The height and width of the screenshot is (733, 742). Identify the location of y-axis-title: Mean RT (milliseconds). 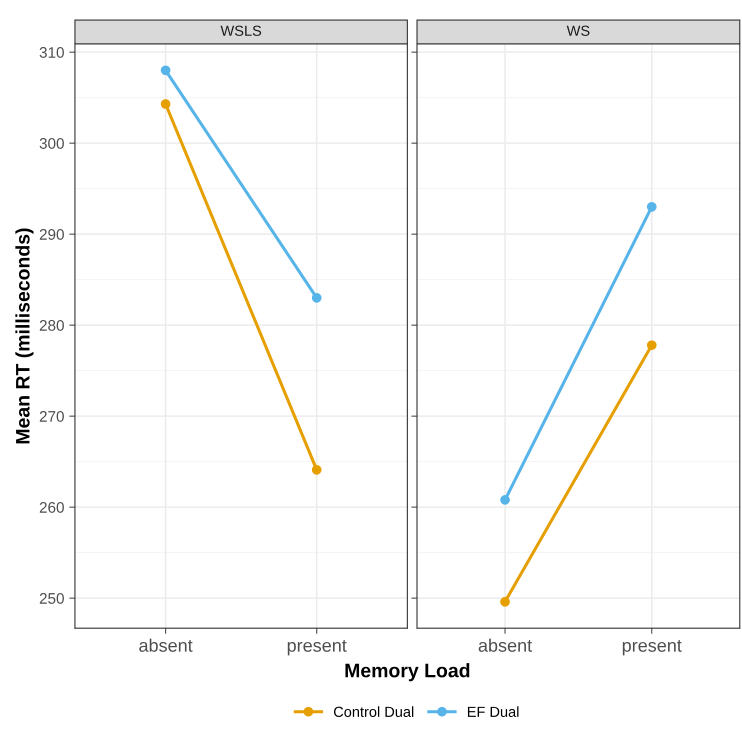
(24, 336).